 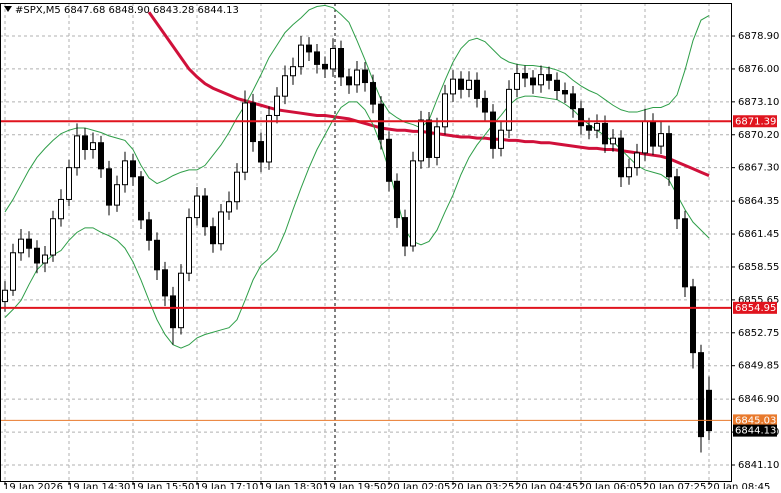 What do you see at coordinates (758, 69) in the screenshot?
I see `y-tick-label: 6876.00` at bounding box center [758, 69].